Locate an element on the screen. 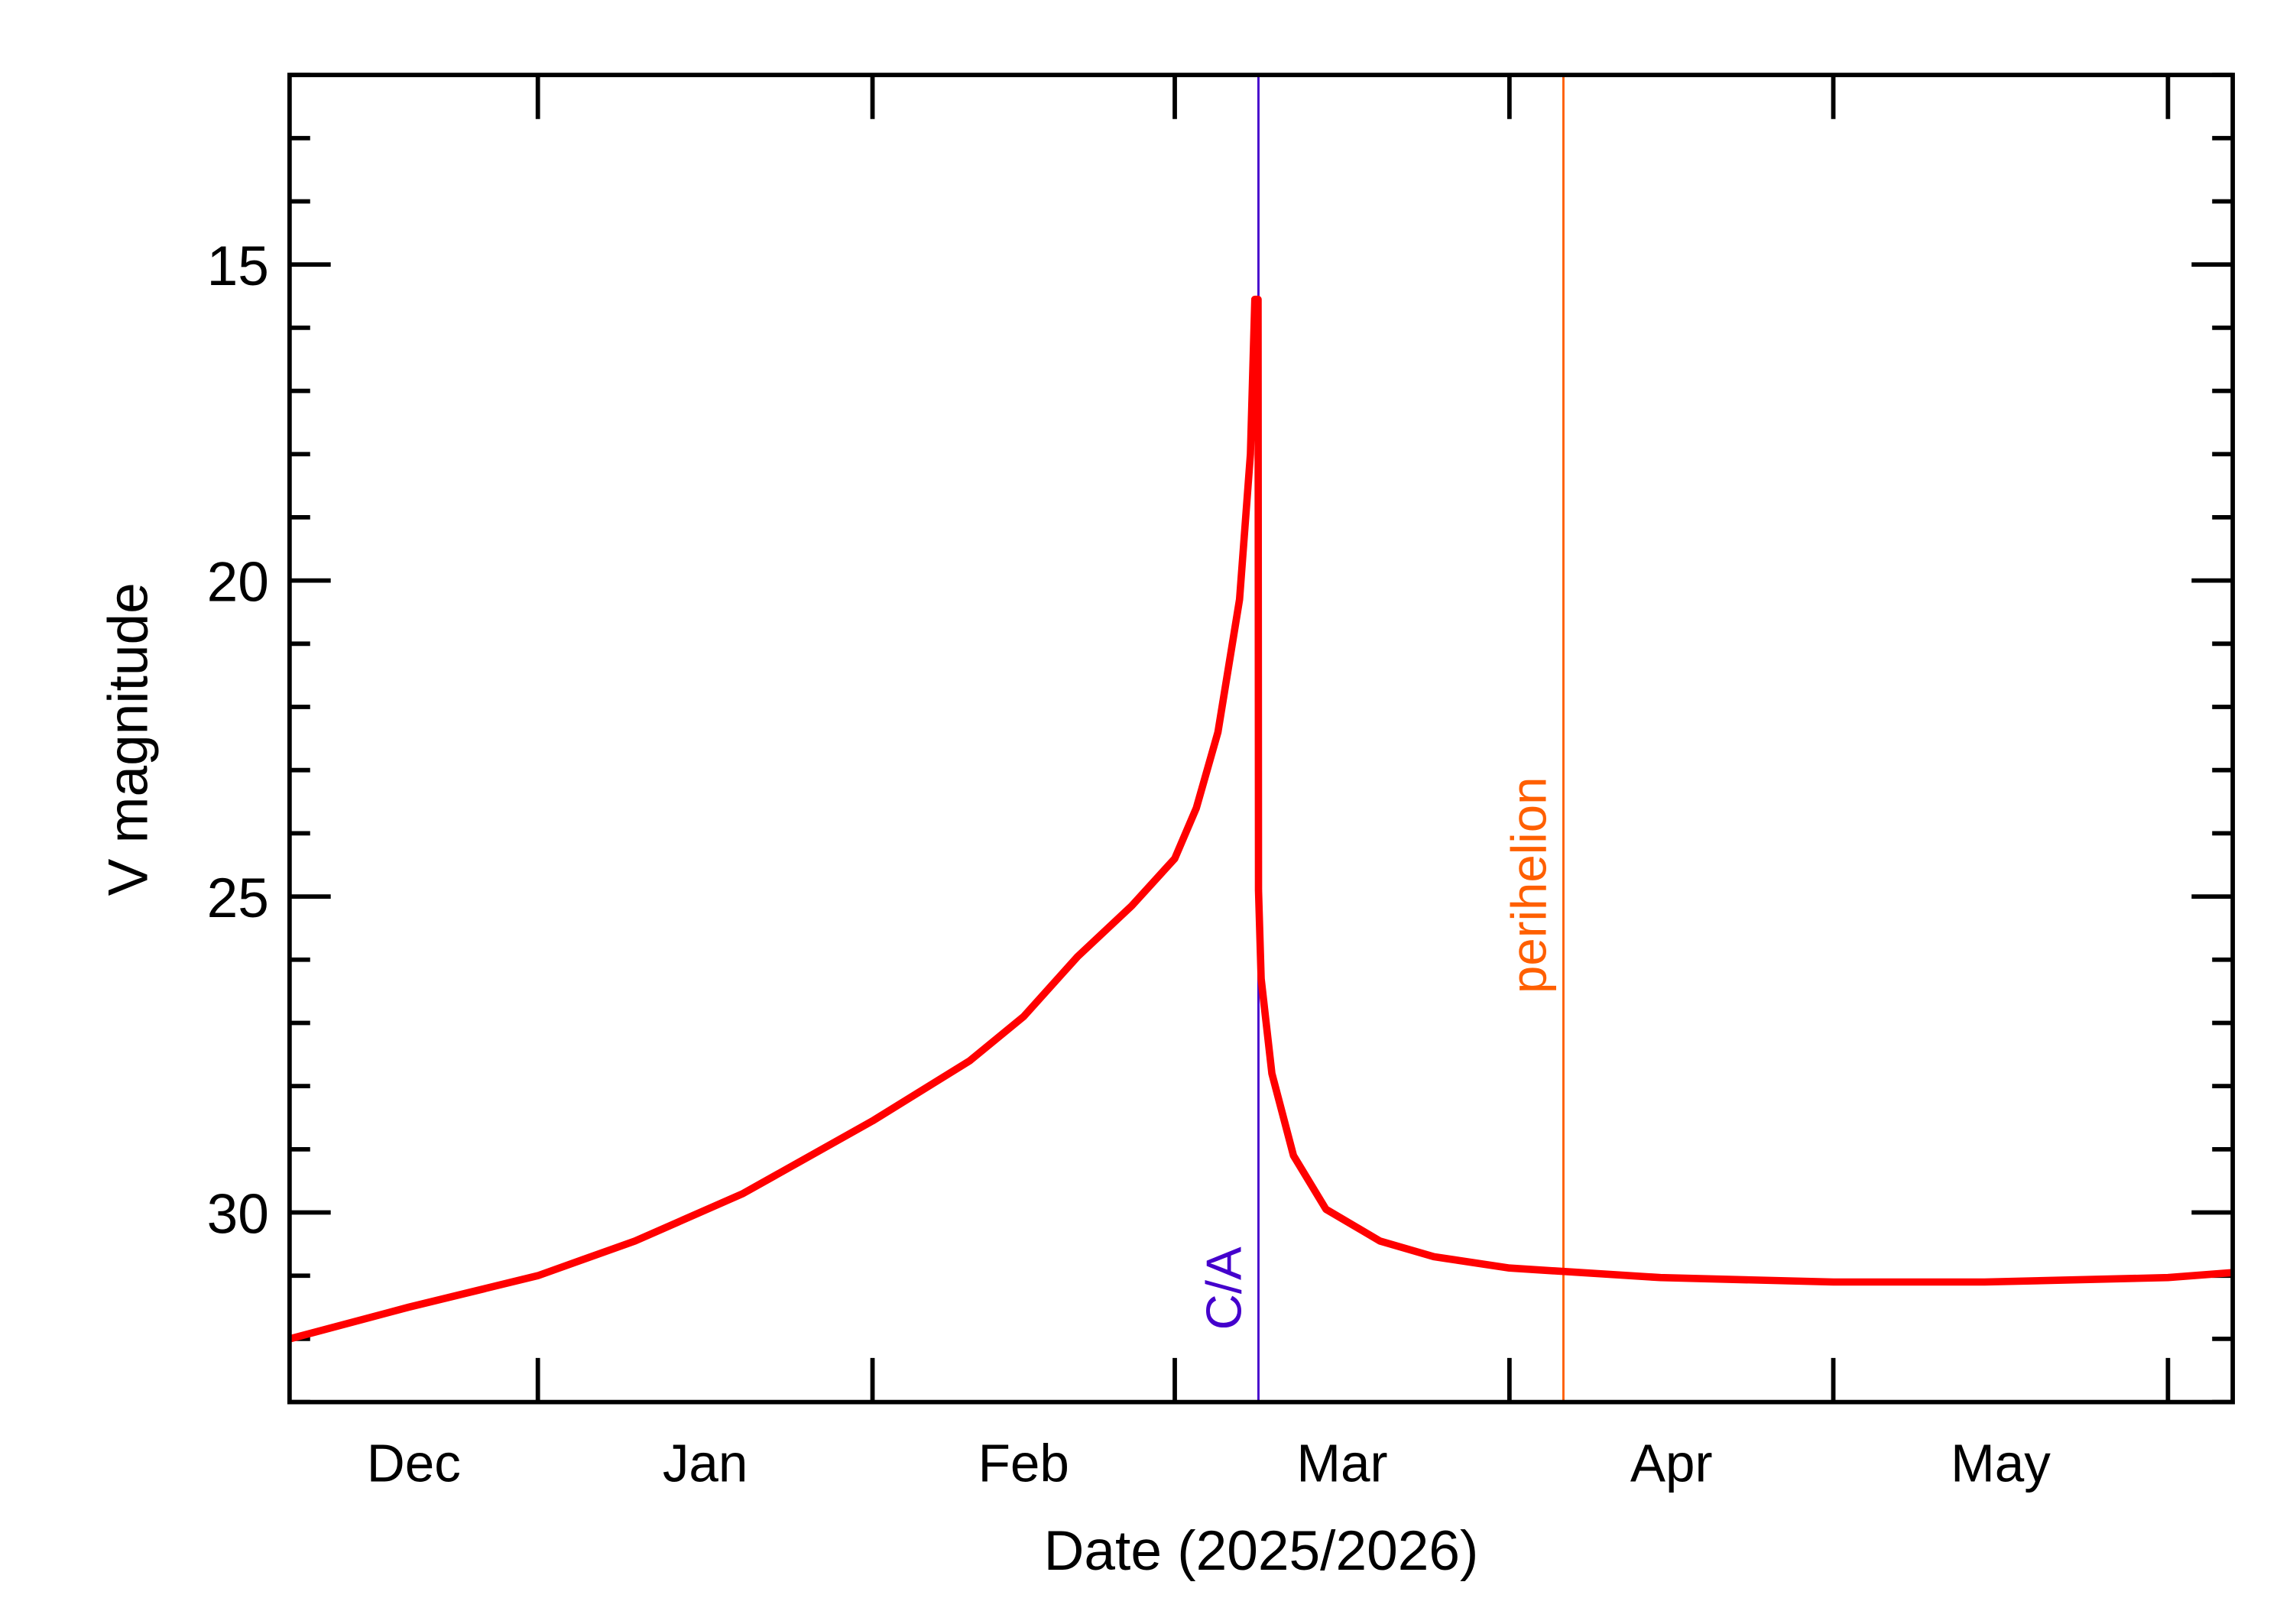 The width and height of the screenshot is (2293, 1624). y-tick-label: 25 is located at coordinates (238, 898).